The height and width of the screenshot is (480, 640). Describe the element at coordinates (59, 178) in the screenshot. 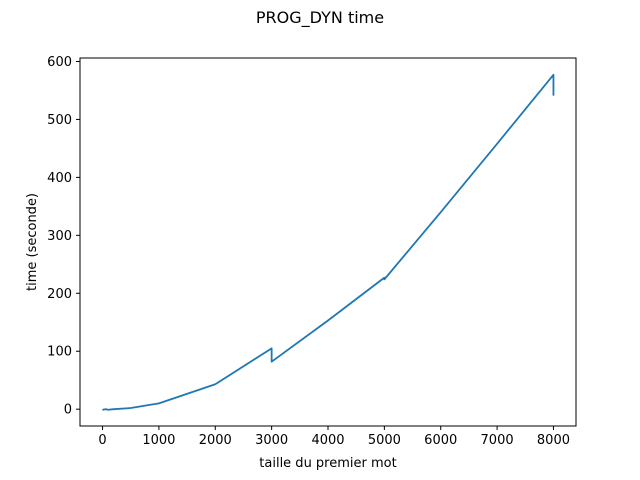

I see `y-tick-label: 400` at that location.